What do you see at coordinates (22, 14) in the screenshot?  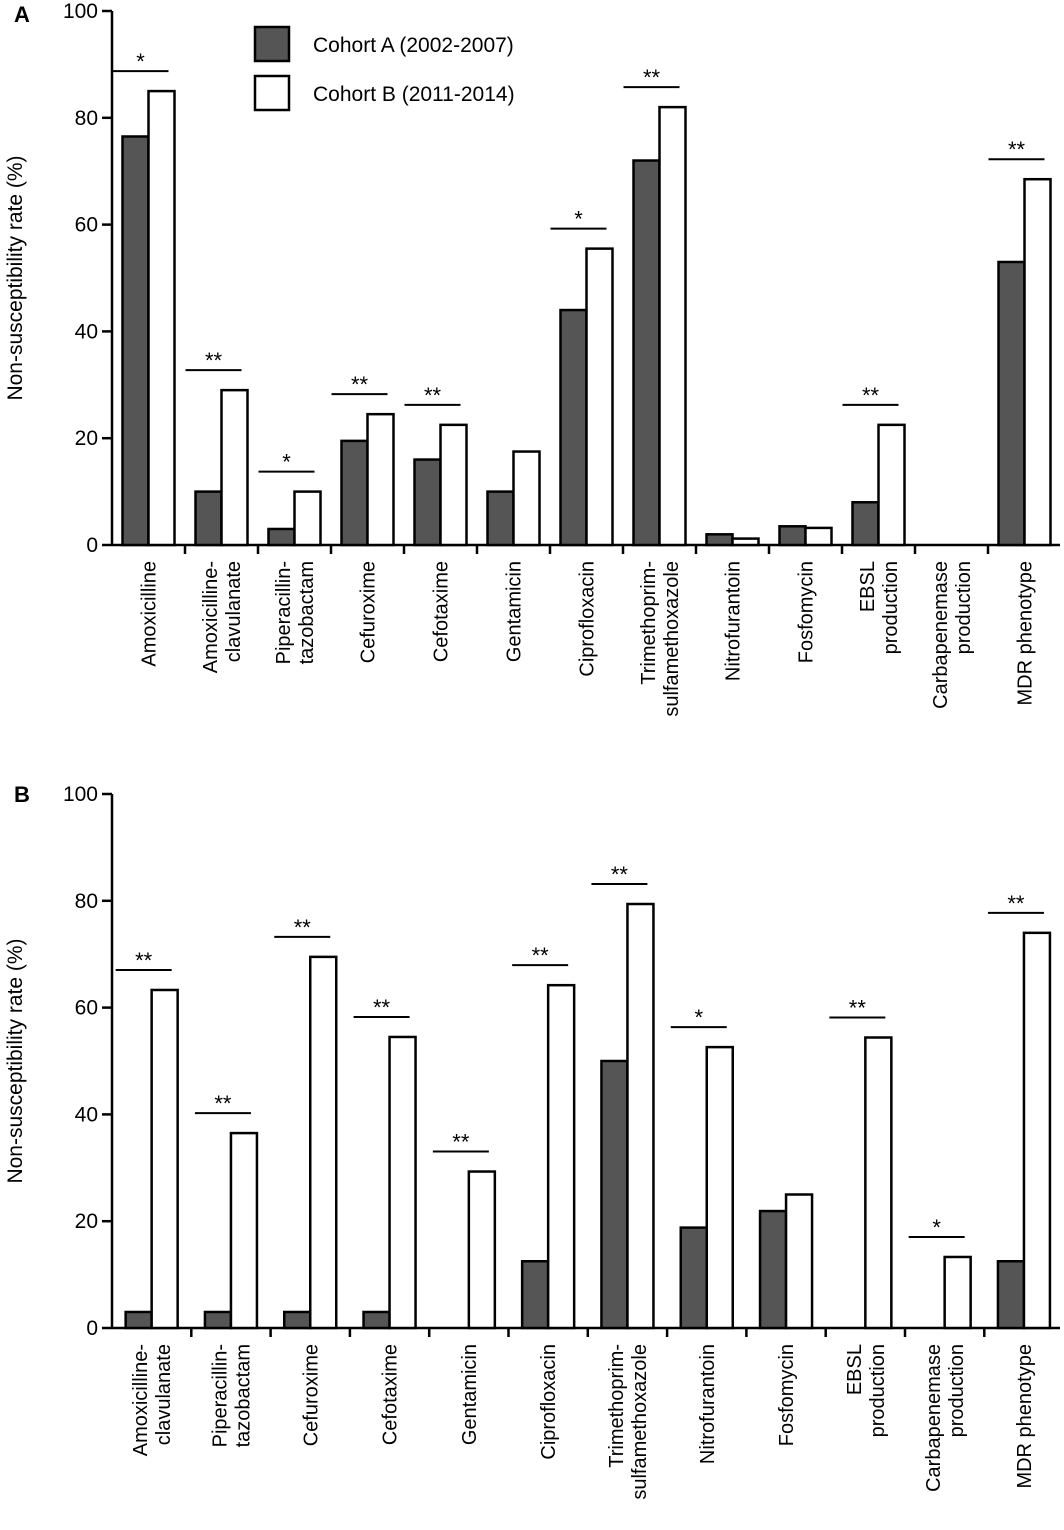 I see `panel-label: A` at bounding box center [22, 14].